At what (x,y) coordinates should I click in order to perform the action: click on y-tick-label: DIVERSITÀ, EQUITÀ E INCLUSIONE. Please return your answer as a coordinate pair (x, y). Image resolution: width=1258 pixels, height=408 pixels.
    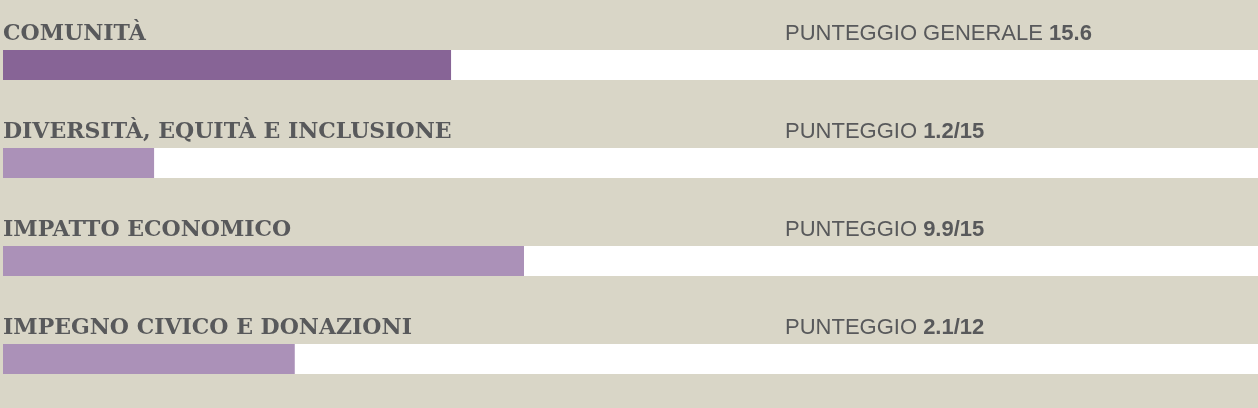
    Looking at the image, I should click on (227, 130).